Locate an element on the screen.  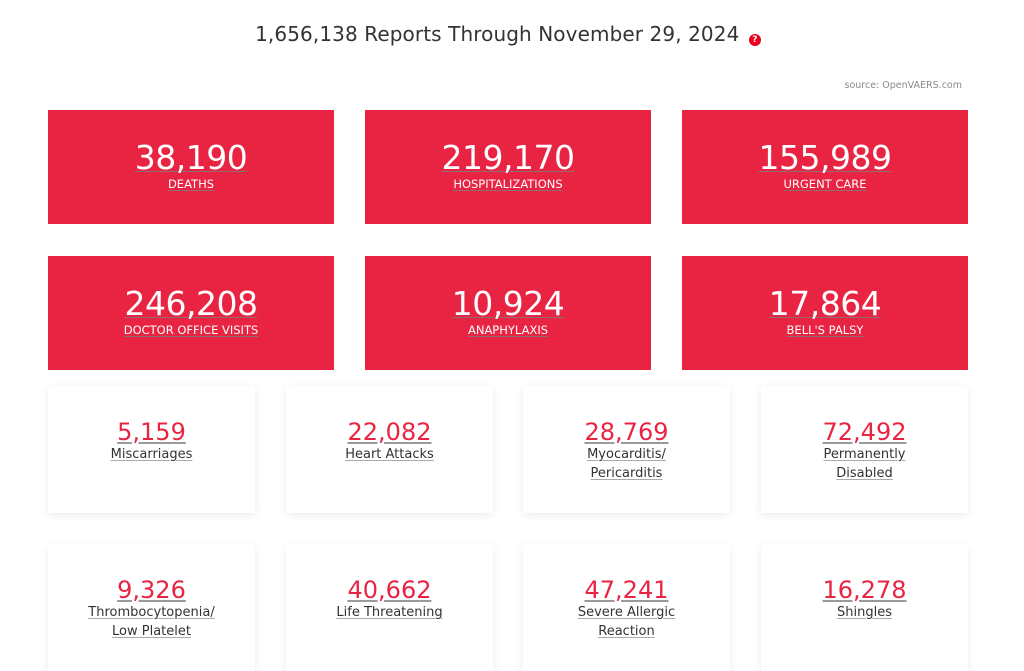
stat-label: ANAPHYLAXIS is located at coordinates (508, 330).